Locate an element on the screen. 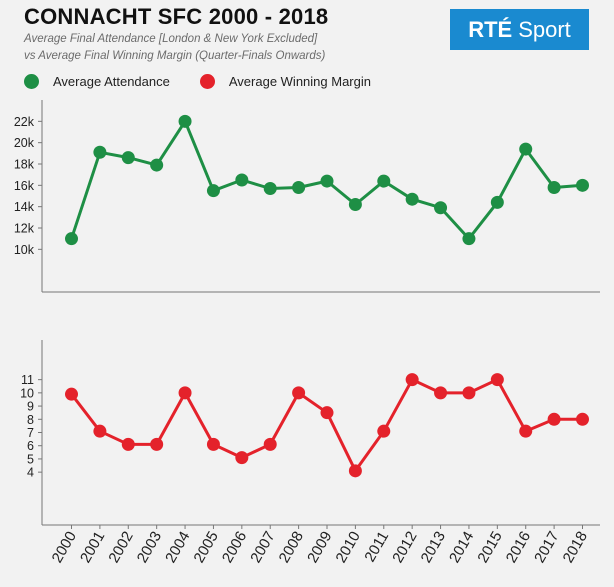 The width and height of the screenshot is (614, 587). x-tick-label-2011: 2011 is located at coordinates (376, 547).